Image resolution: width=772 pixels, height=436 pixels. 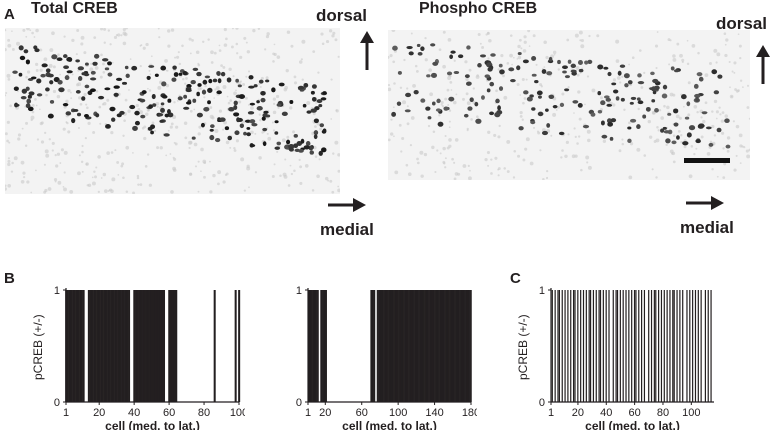 What do you see at coordinates (632, 424) in the screenshot?
I see `x-axis-label: cell (med. to lat.)` at bounding box center [632, 424].